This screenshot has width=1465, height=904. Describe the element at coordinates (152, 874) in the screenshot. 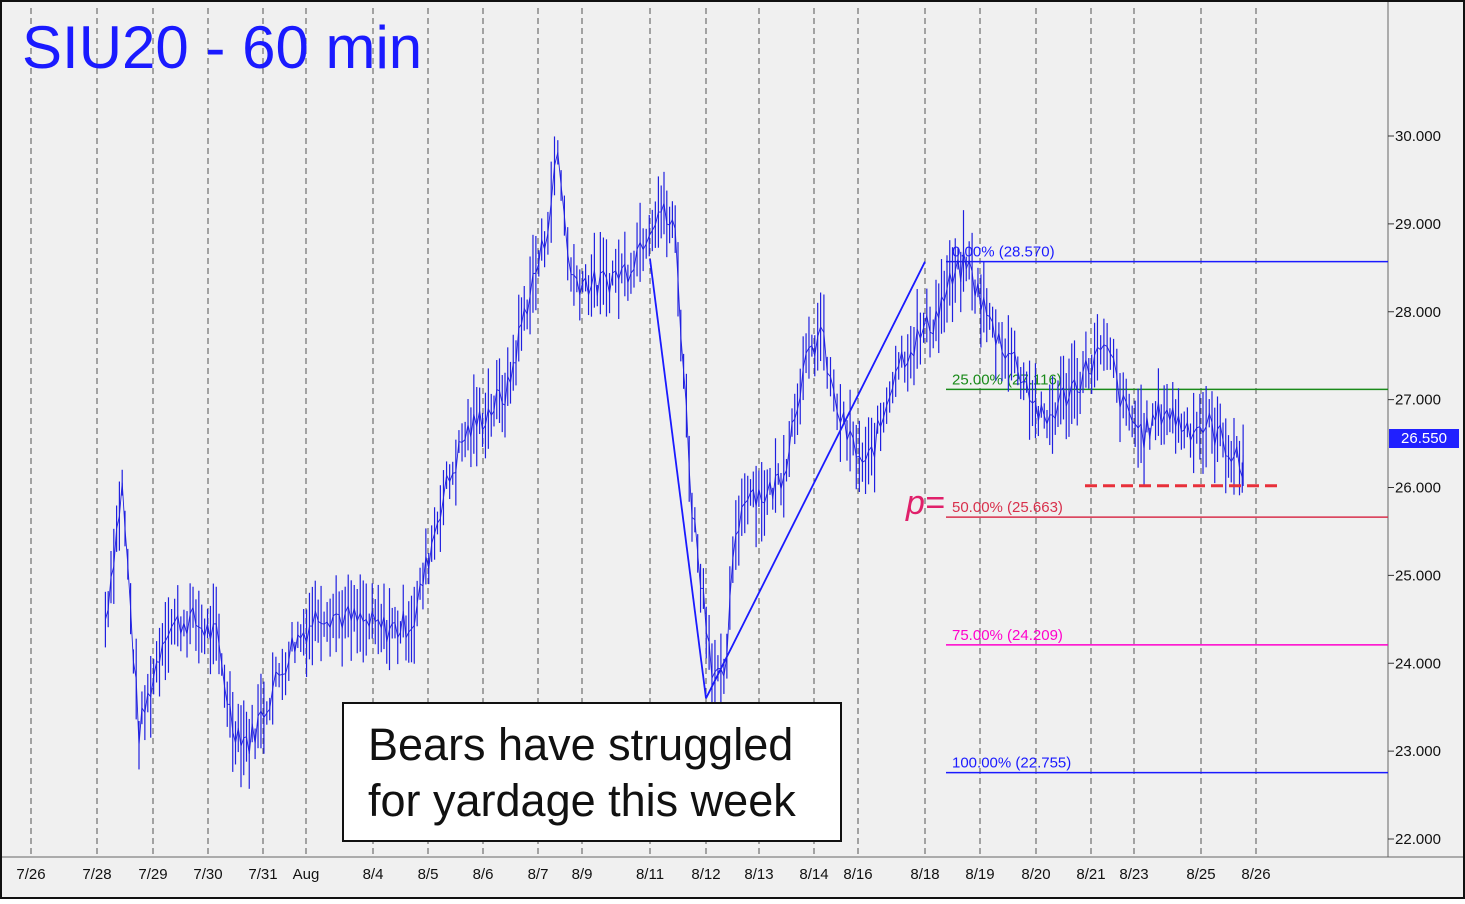

I see `x-tick-label: 7/29` at that location.